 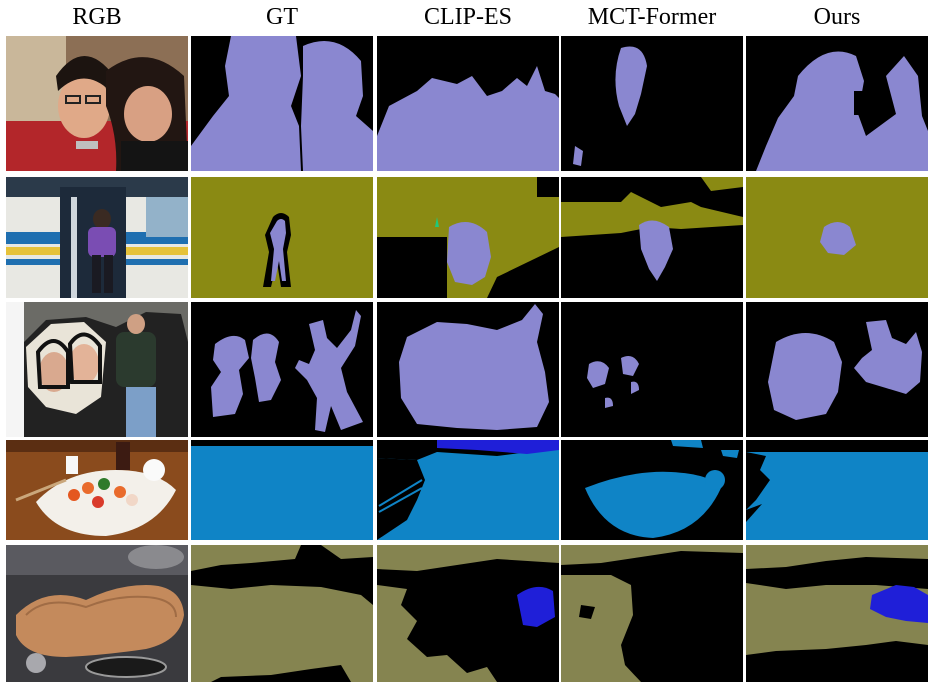 I want to click on row4-ours-mask, so click(x=837, y=490).